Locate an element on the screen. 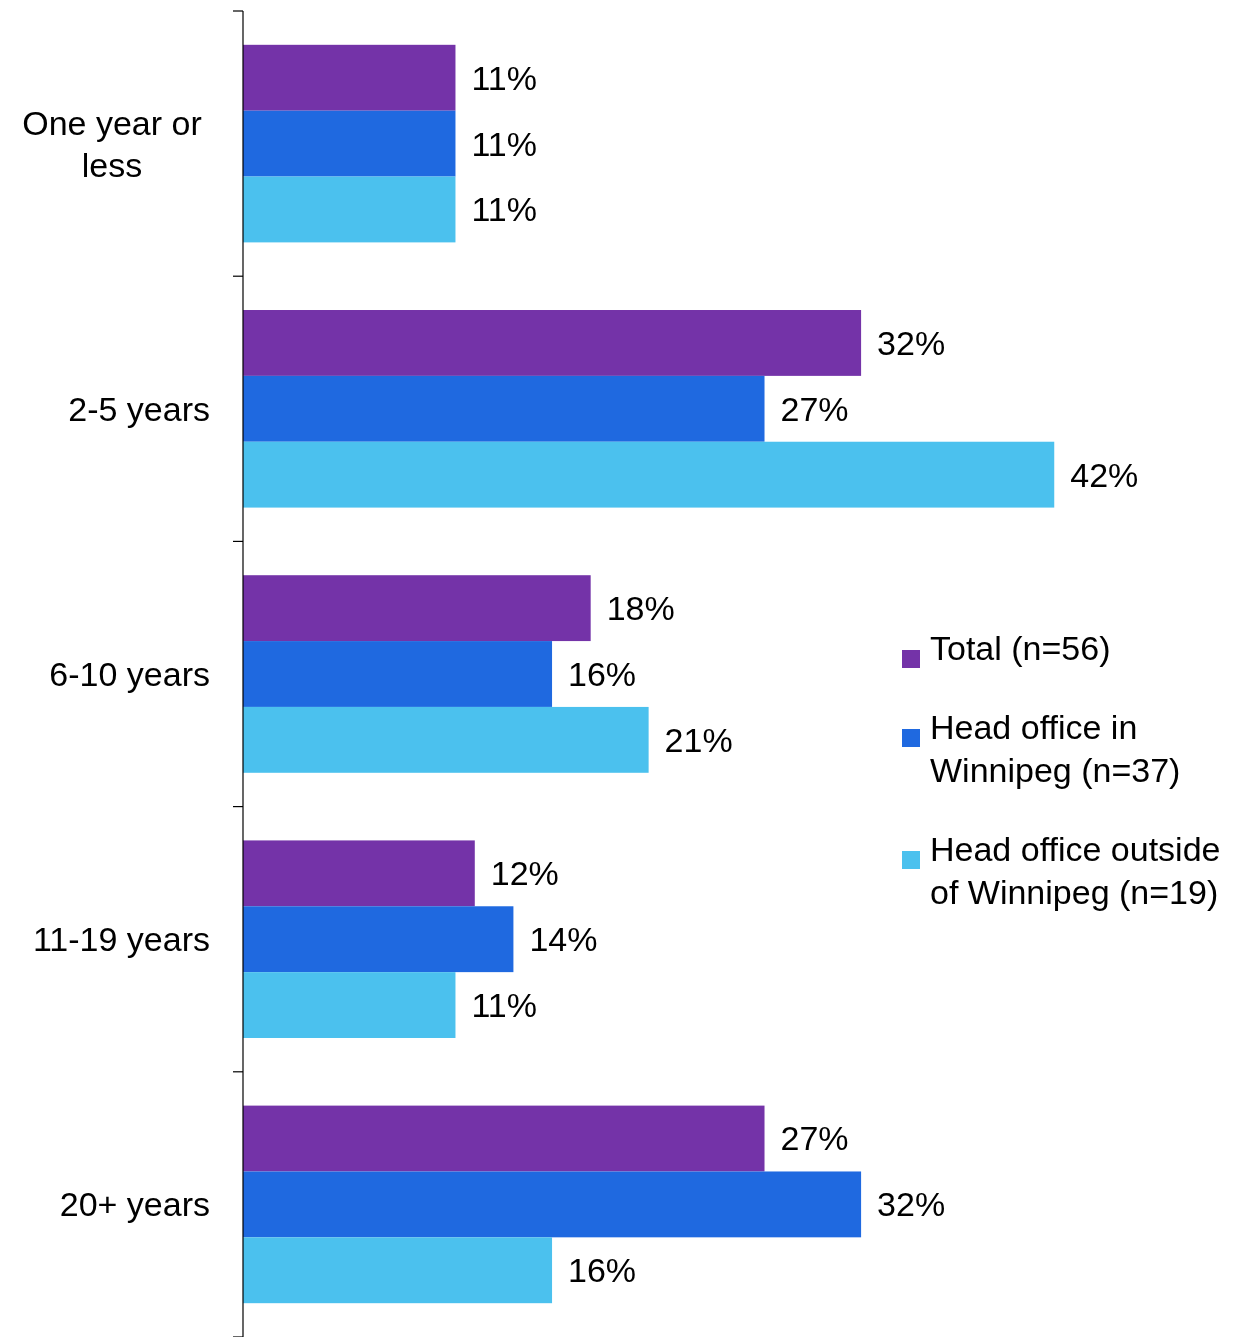 Image resolution: width=1253 pixels, height=1337 pixels. y-tick-label: 2-5 years is located at coordinates (139, 408).